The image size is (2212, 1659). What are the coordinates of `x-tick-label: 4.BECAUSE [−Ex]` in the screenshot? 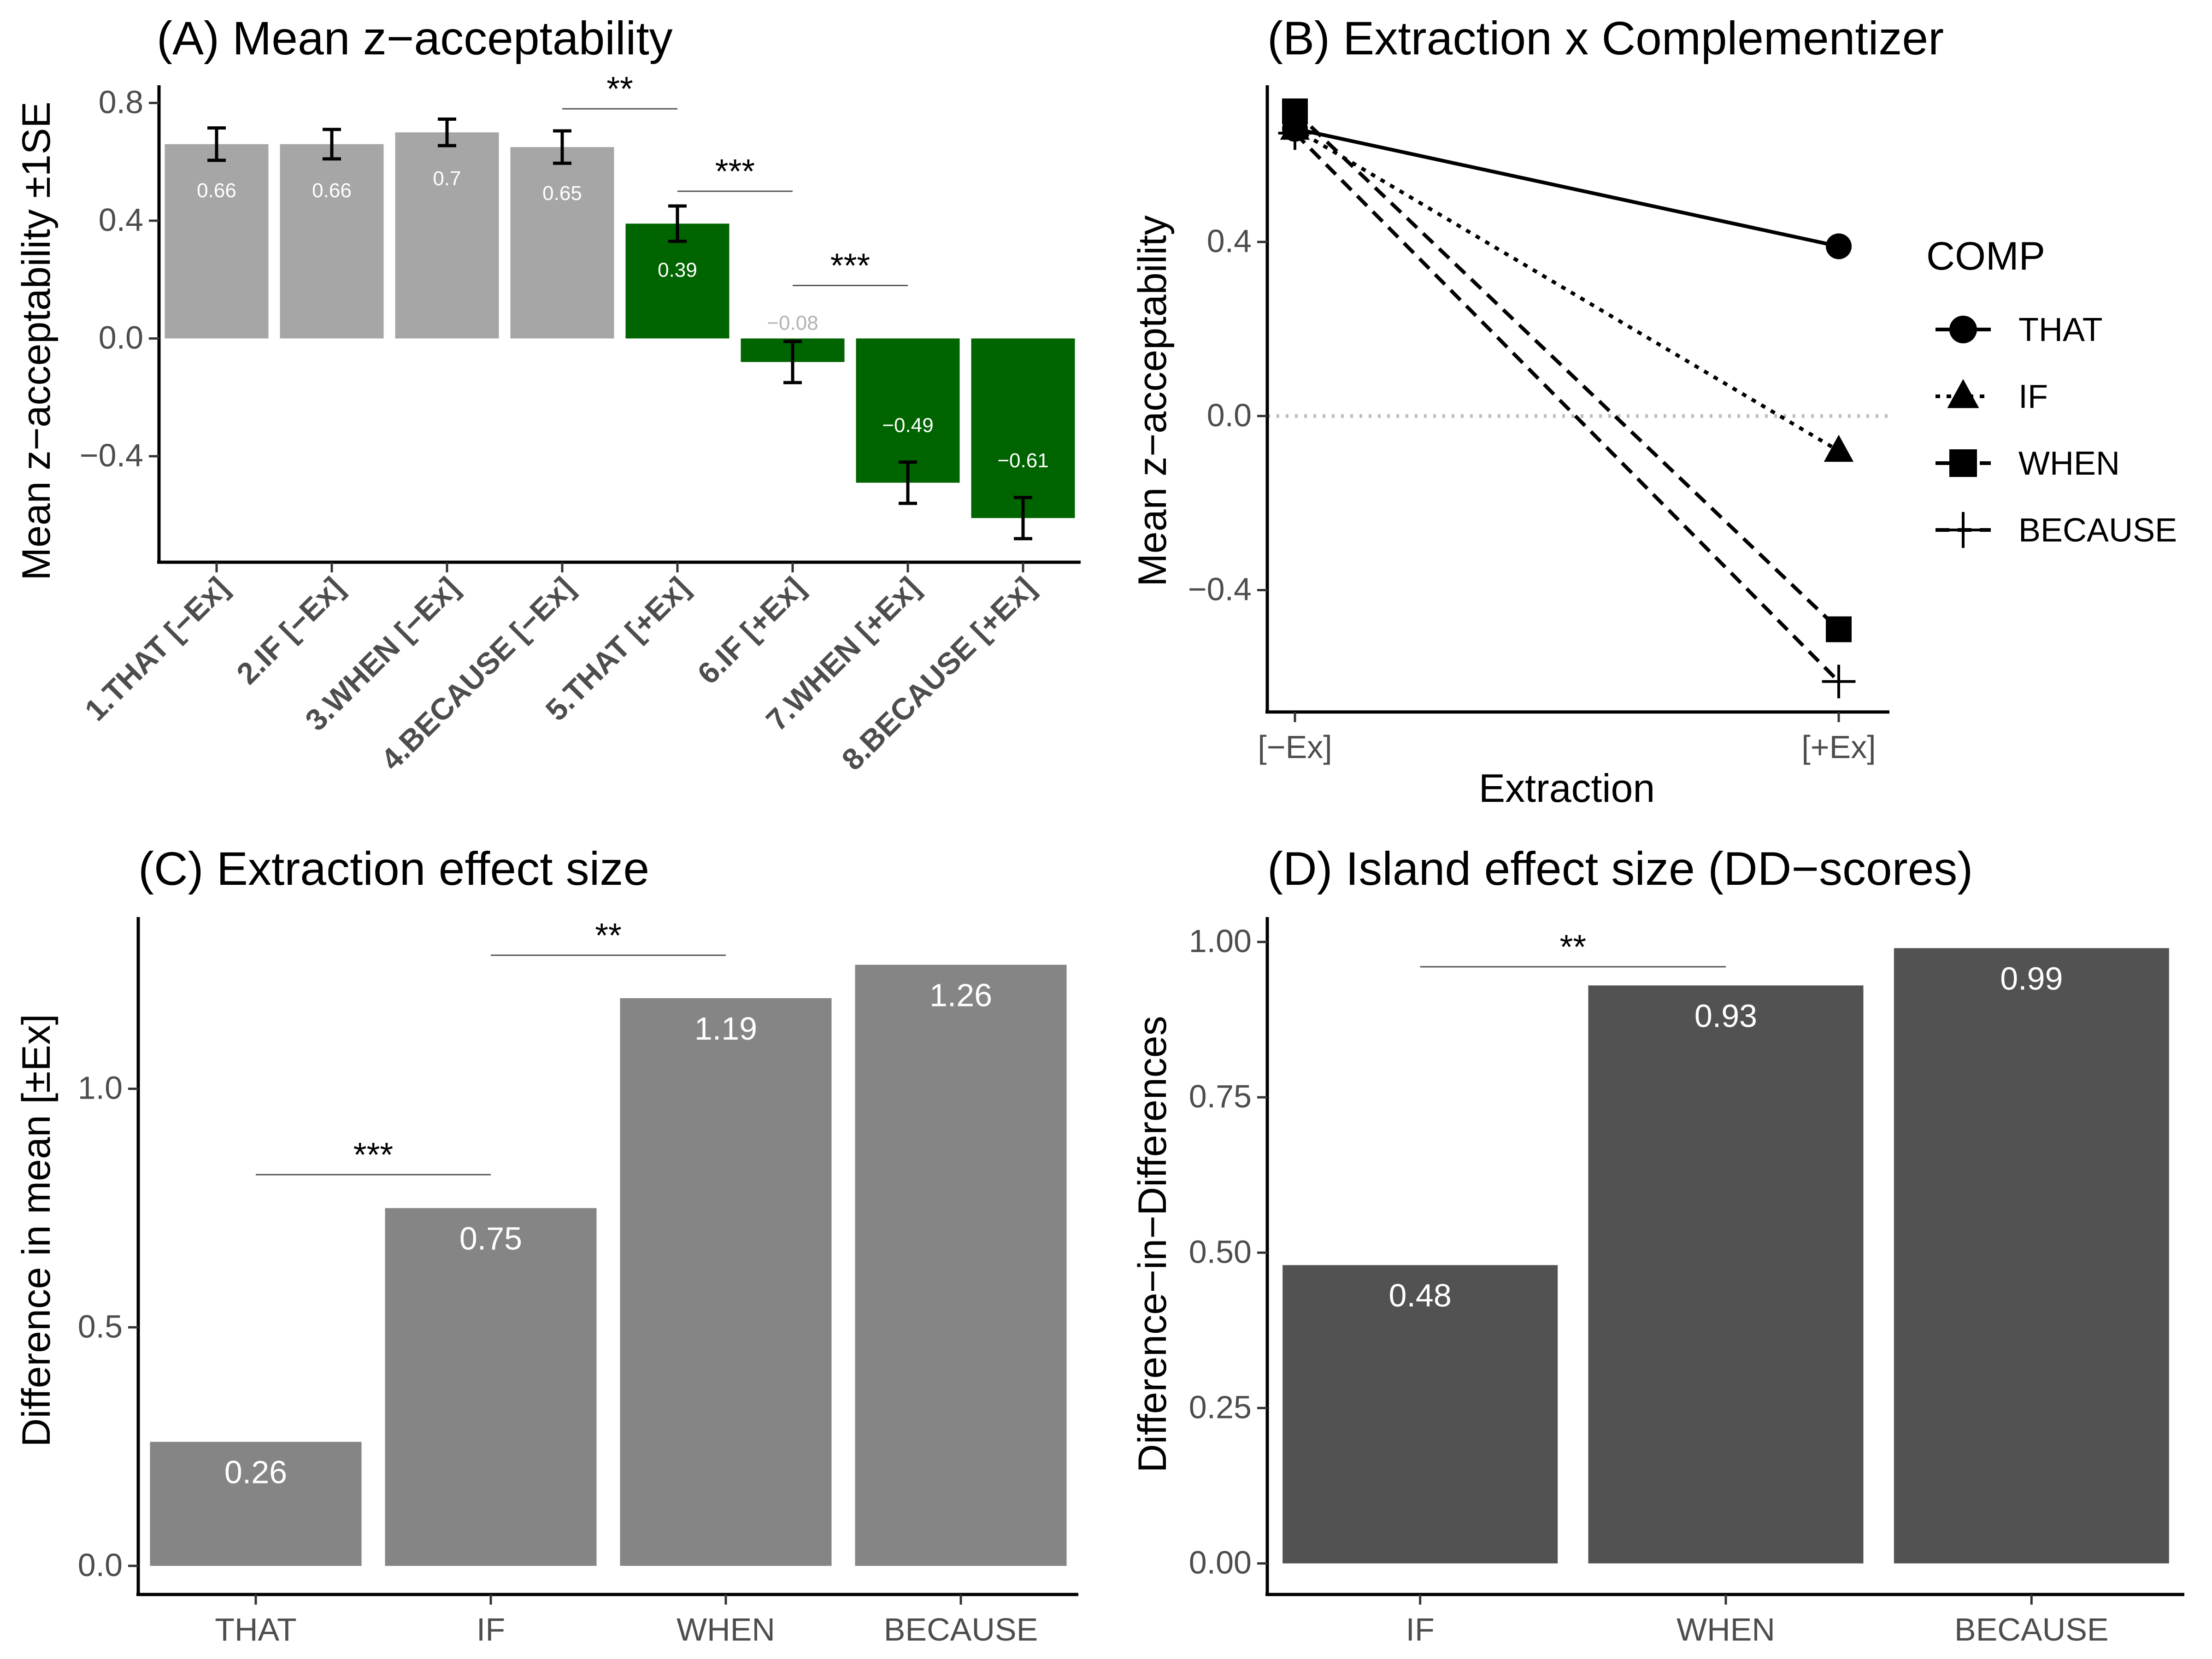 It's located at (477, 674).